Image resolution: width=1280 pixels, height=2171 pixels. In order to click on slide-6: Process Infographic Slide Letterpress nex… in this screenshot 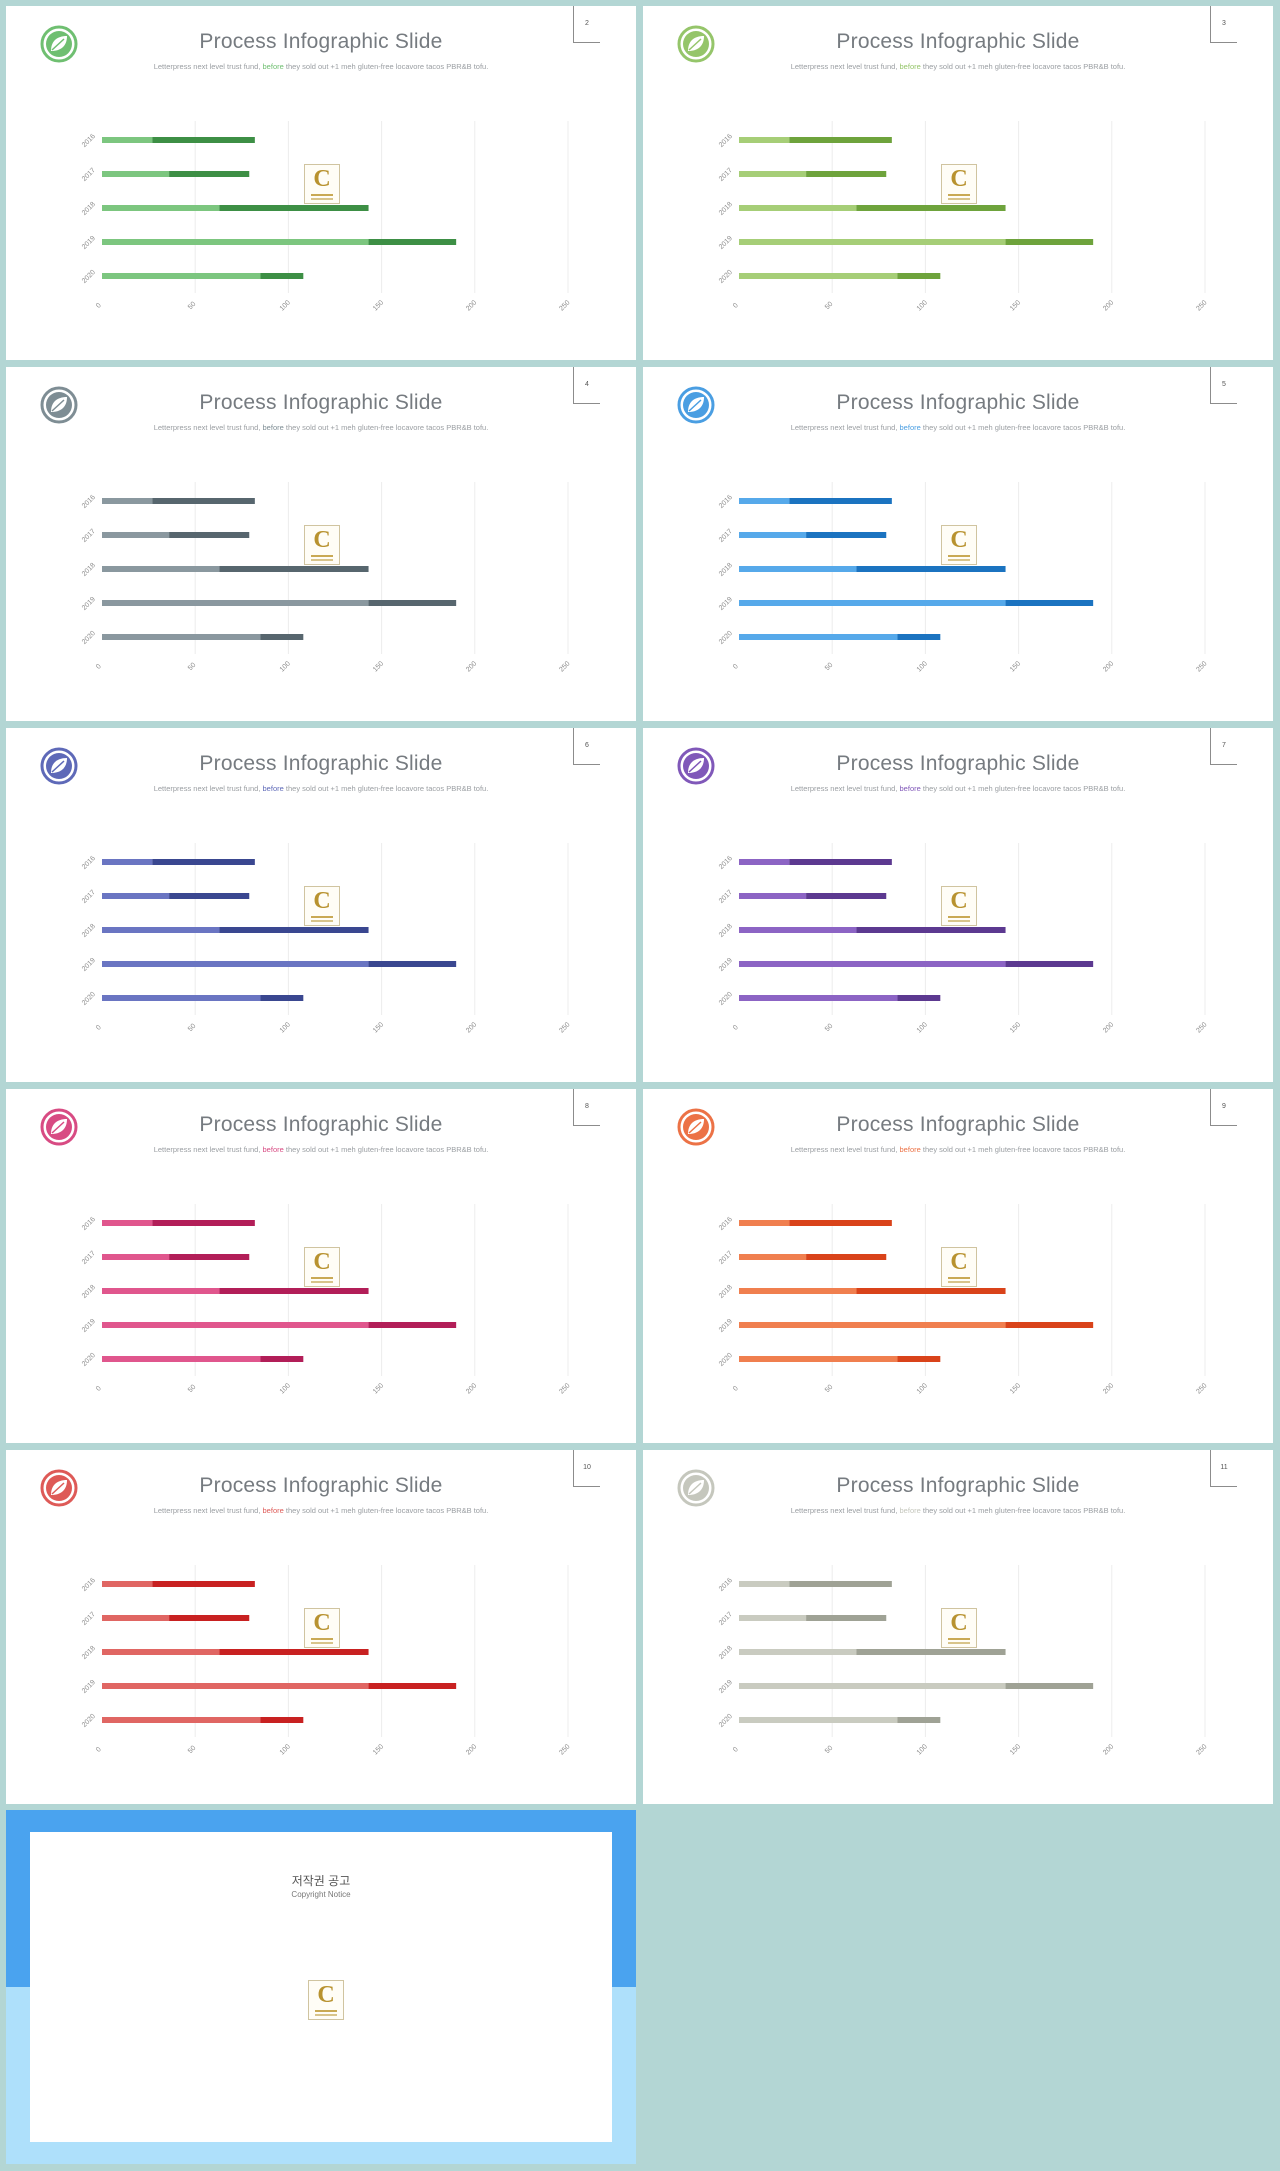, I will do `click(321, 905)`.